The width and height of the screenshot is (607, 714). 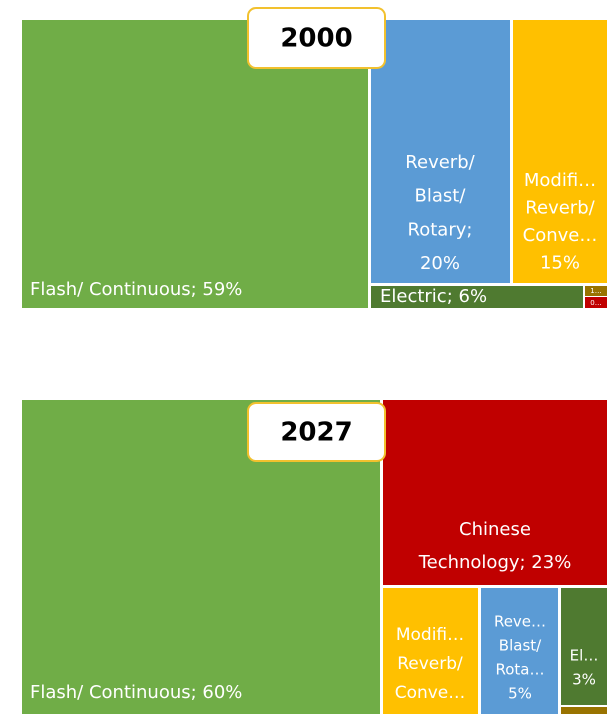 I want to click on tile-label: Flash/ Continuous; 59%, so click(x=136, y=289).